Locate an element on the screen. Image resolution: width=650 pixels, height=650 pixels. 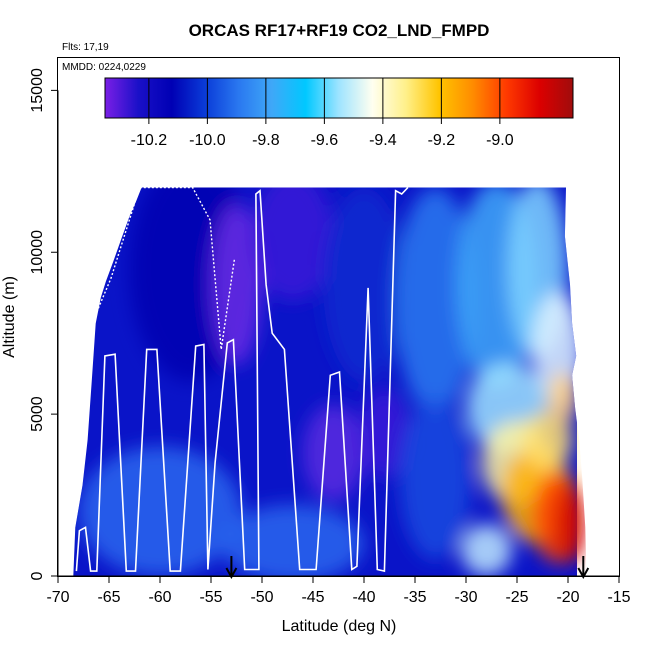
y-tick-label: 0 is located at coordinates (37, 575).